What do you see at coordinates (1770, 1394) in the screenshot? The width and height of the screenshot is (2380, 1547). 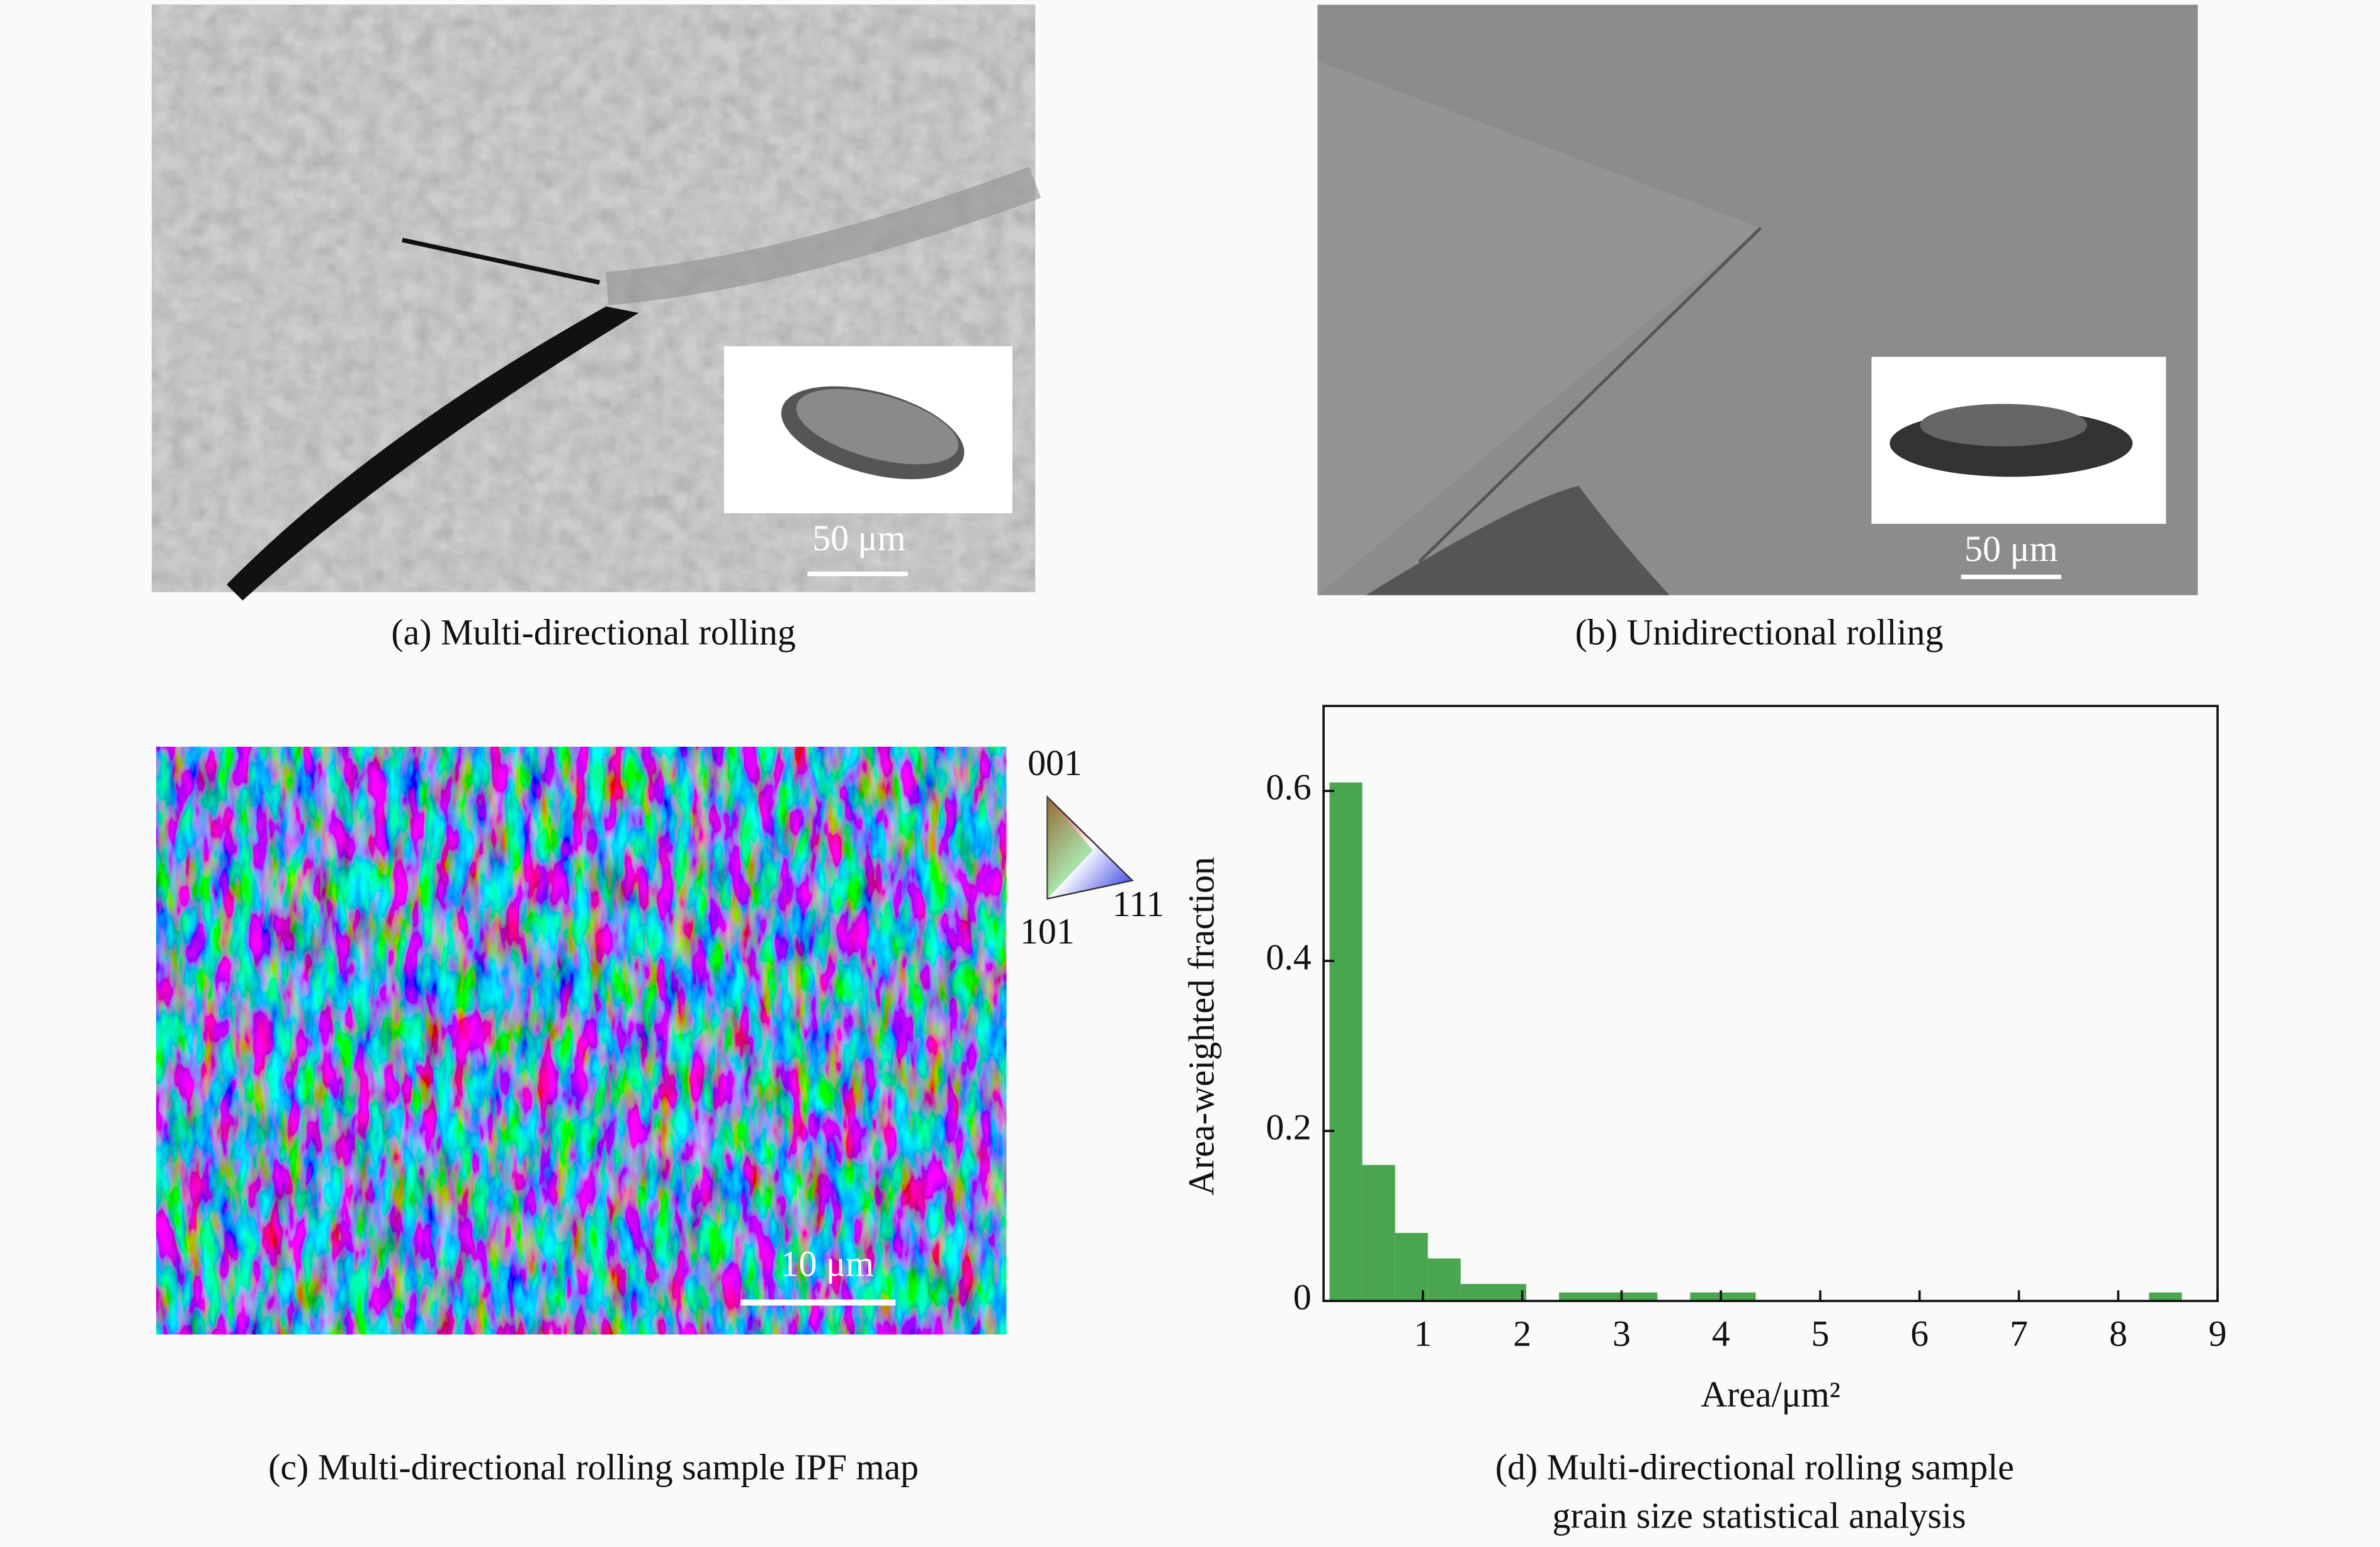 I see `x-axis-label: Area/μm²` at bounding box center [1770, 1394].